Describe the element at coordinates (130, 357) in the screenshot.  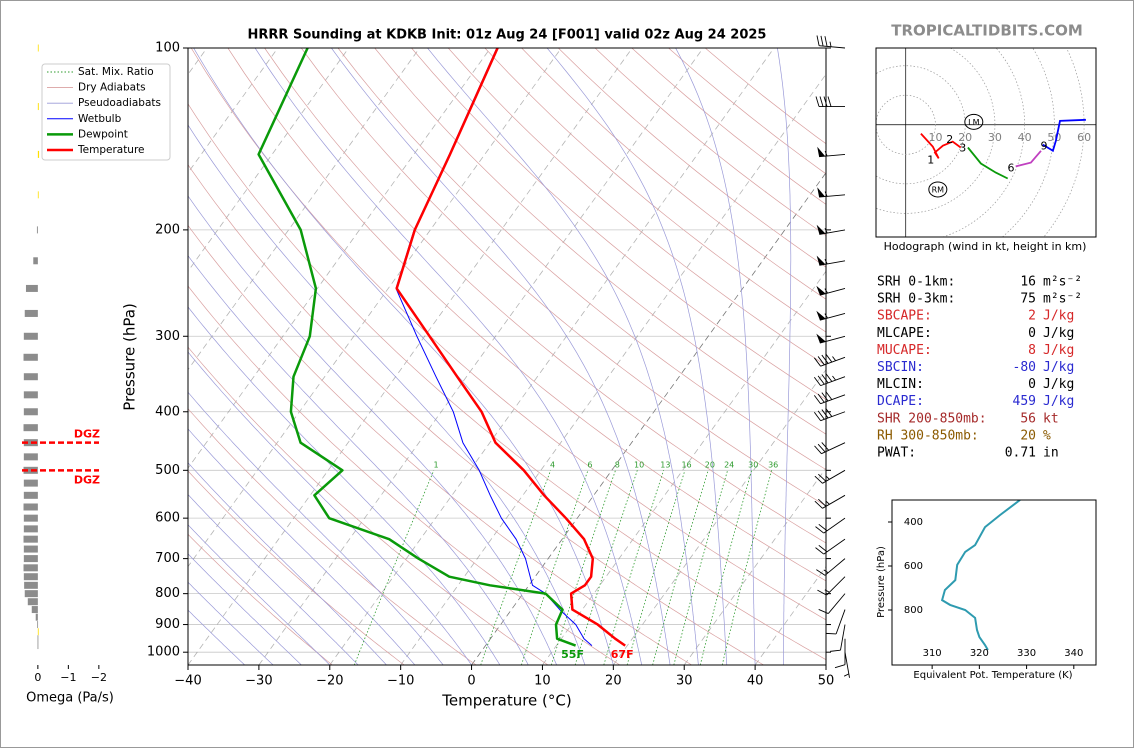
I see `y-axis-label: Pressure (hPa)` at that location.